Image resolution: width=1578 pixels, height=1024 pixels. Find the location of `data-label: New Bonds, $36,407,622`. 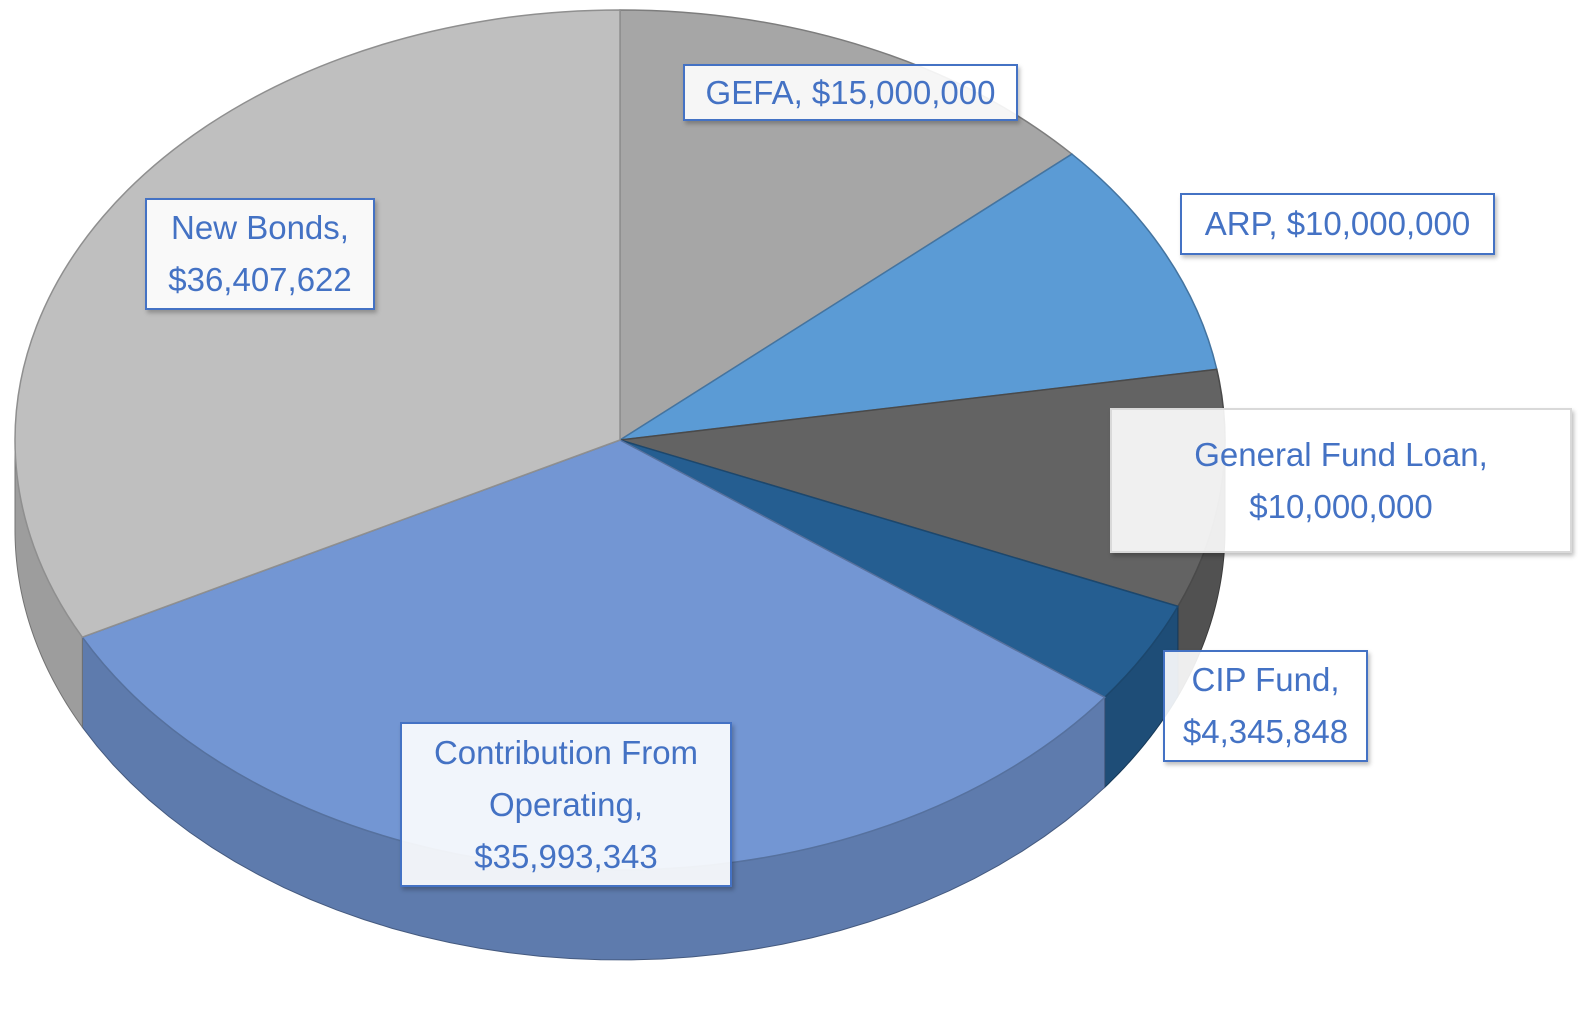

data-label: New Bonds, $36,407,622 is located at coordinates (260, 254).